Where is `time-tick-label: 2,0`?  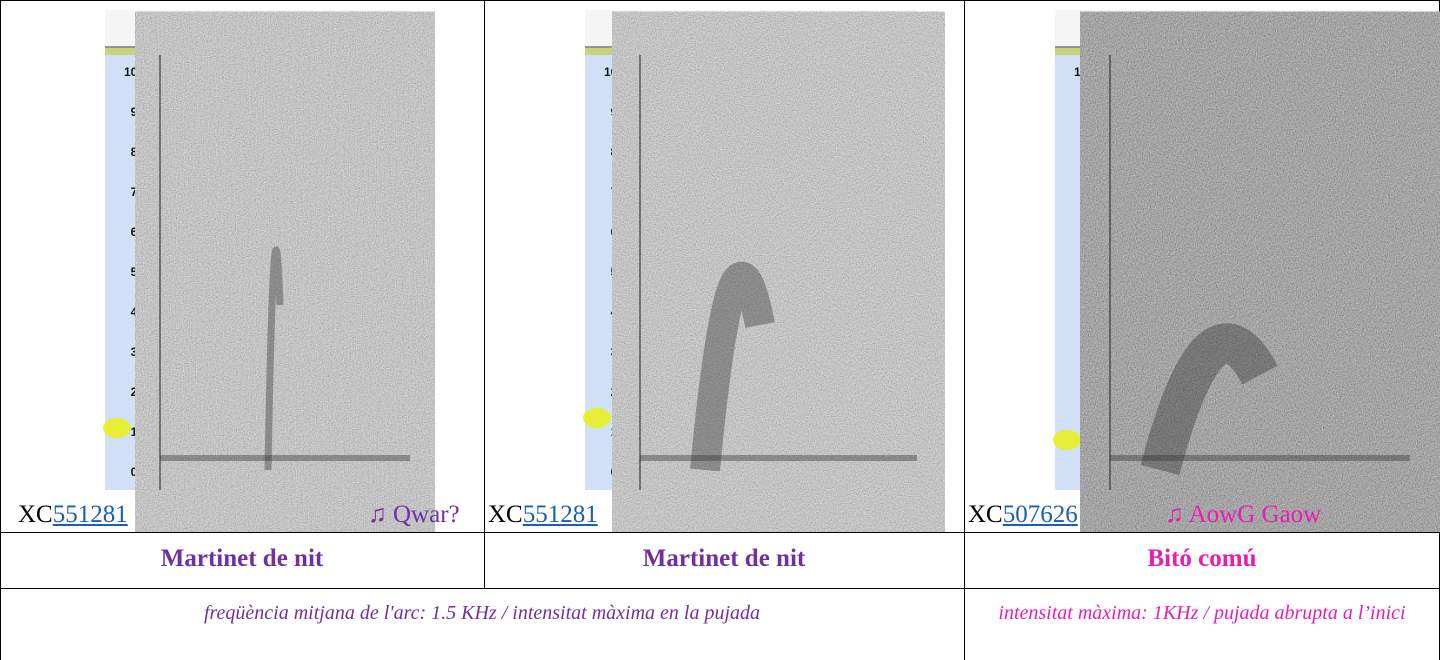
time-tick-label: 2,0 is located at coordinates (318, 29).